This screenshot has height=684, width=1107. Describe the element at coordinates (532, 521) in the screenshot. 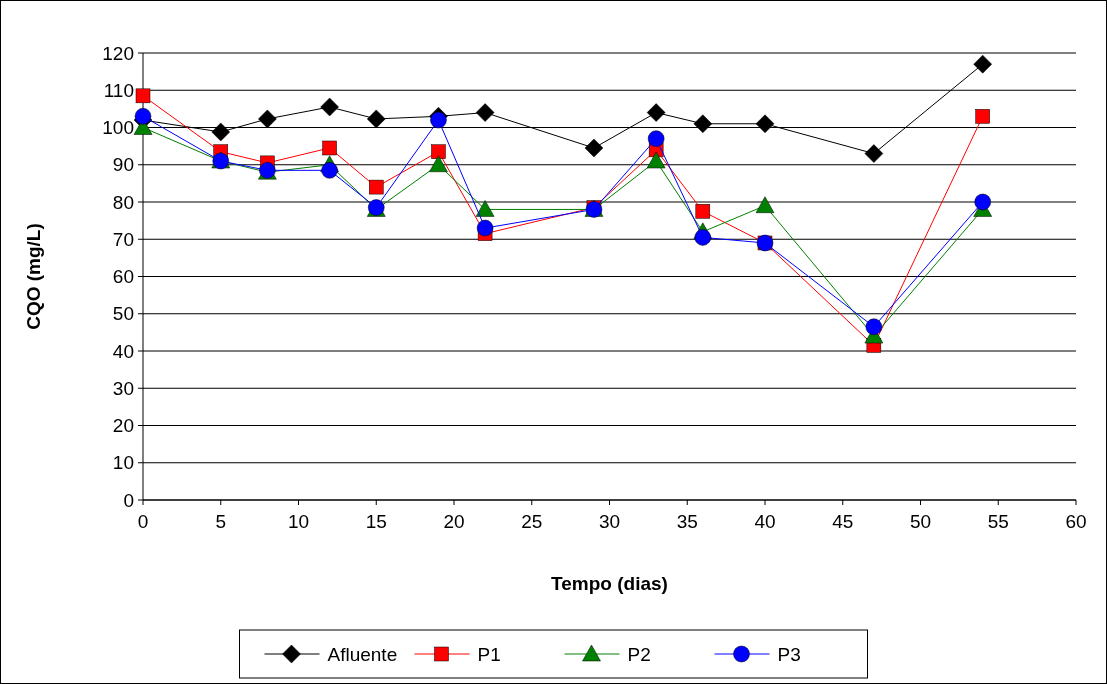

I see `x-tick-label: 25` at that location.